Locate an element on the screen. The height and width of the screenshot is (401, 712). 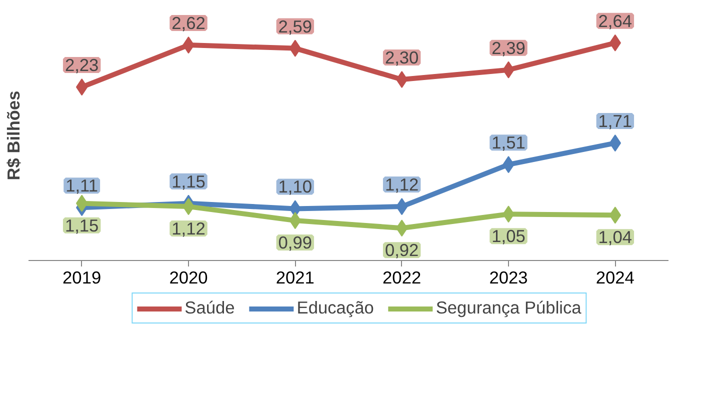
y-axis-title: R$ Bilhões is located at coordinates (14, 135).